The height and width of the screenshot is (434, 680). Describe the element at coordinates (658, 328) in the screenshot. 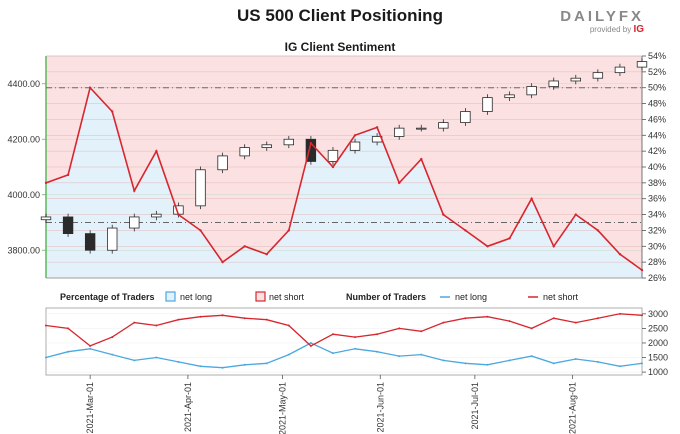

I see `traders-tick-label: 2500` at that location.